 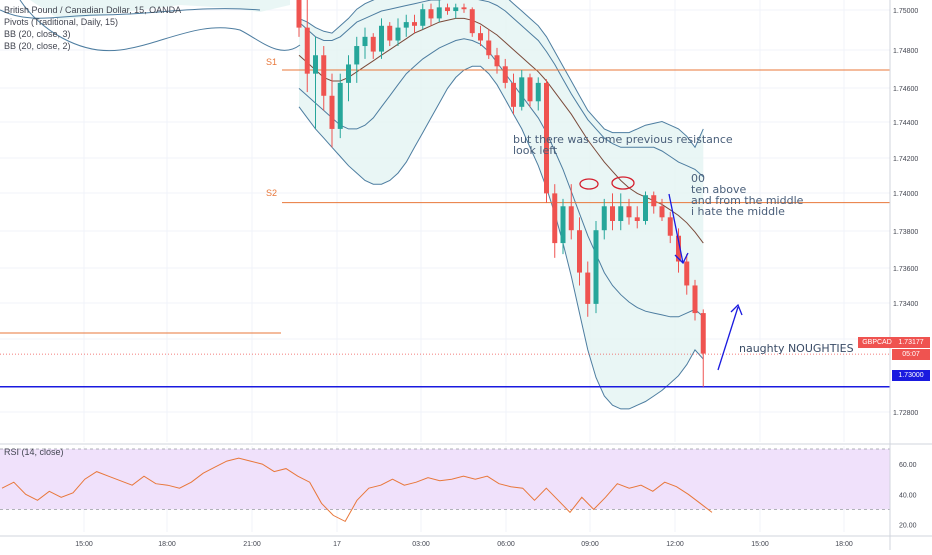 What do you see at coordinates (908, 525) in the screenshot?
I see `rsi-tick-label: 20.00` at bounding box center [908, 525].